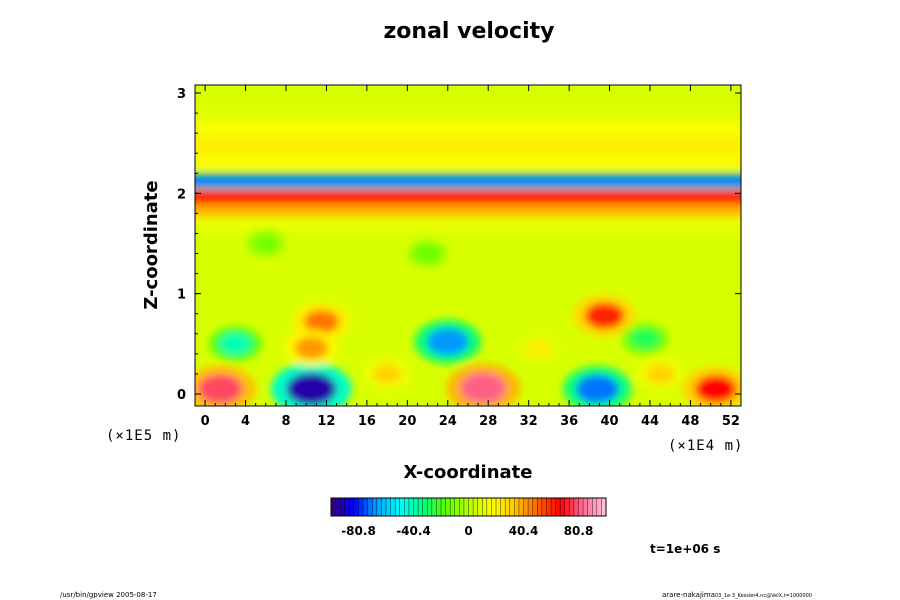 Image resolution: width=900 pixels, height=600 pixels. What do you see at coordinates (610, 421) in the screenshot?
I see `x-tick-label: 40` at bounding box center [610, 421].